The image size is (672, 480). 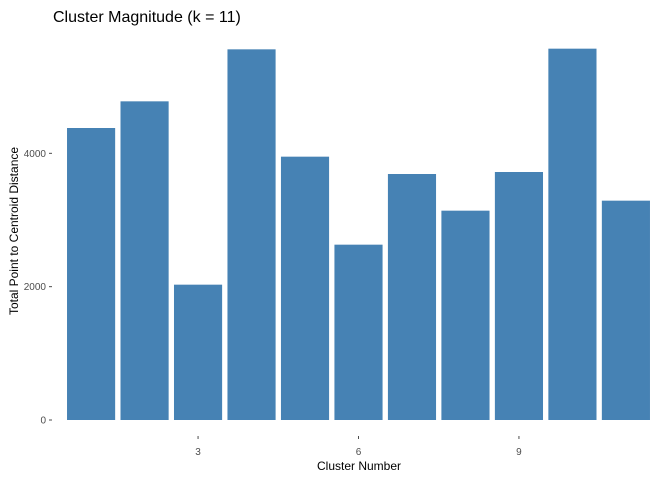 I want to click on x-axis: 3 6 9, so click(x=358, y=447).